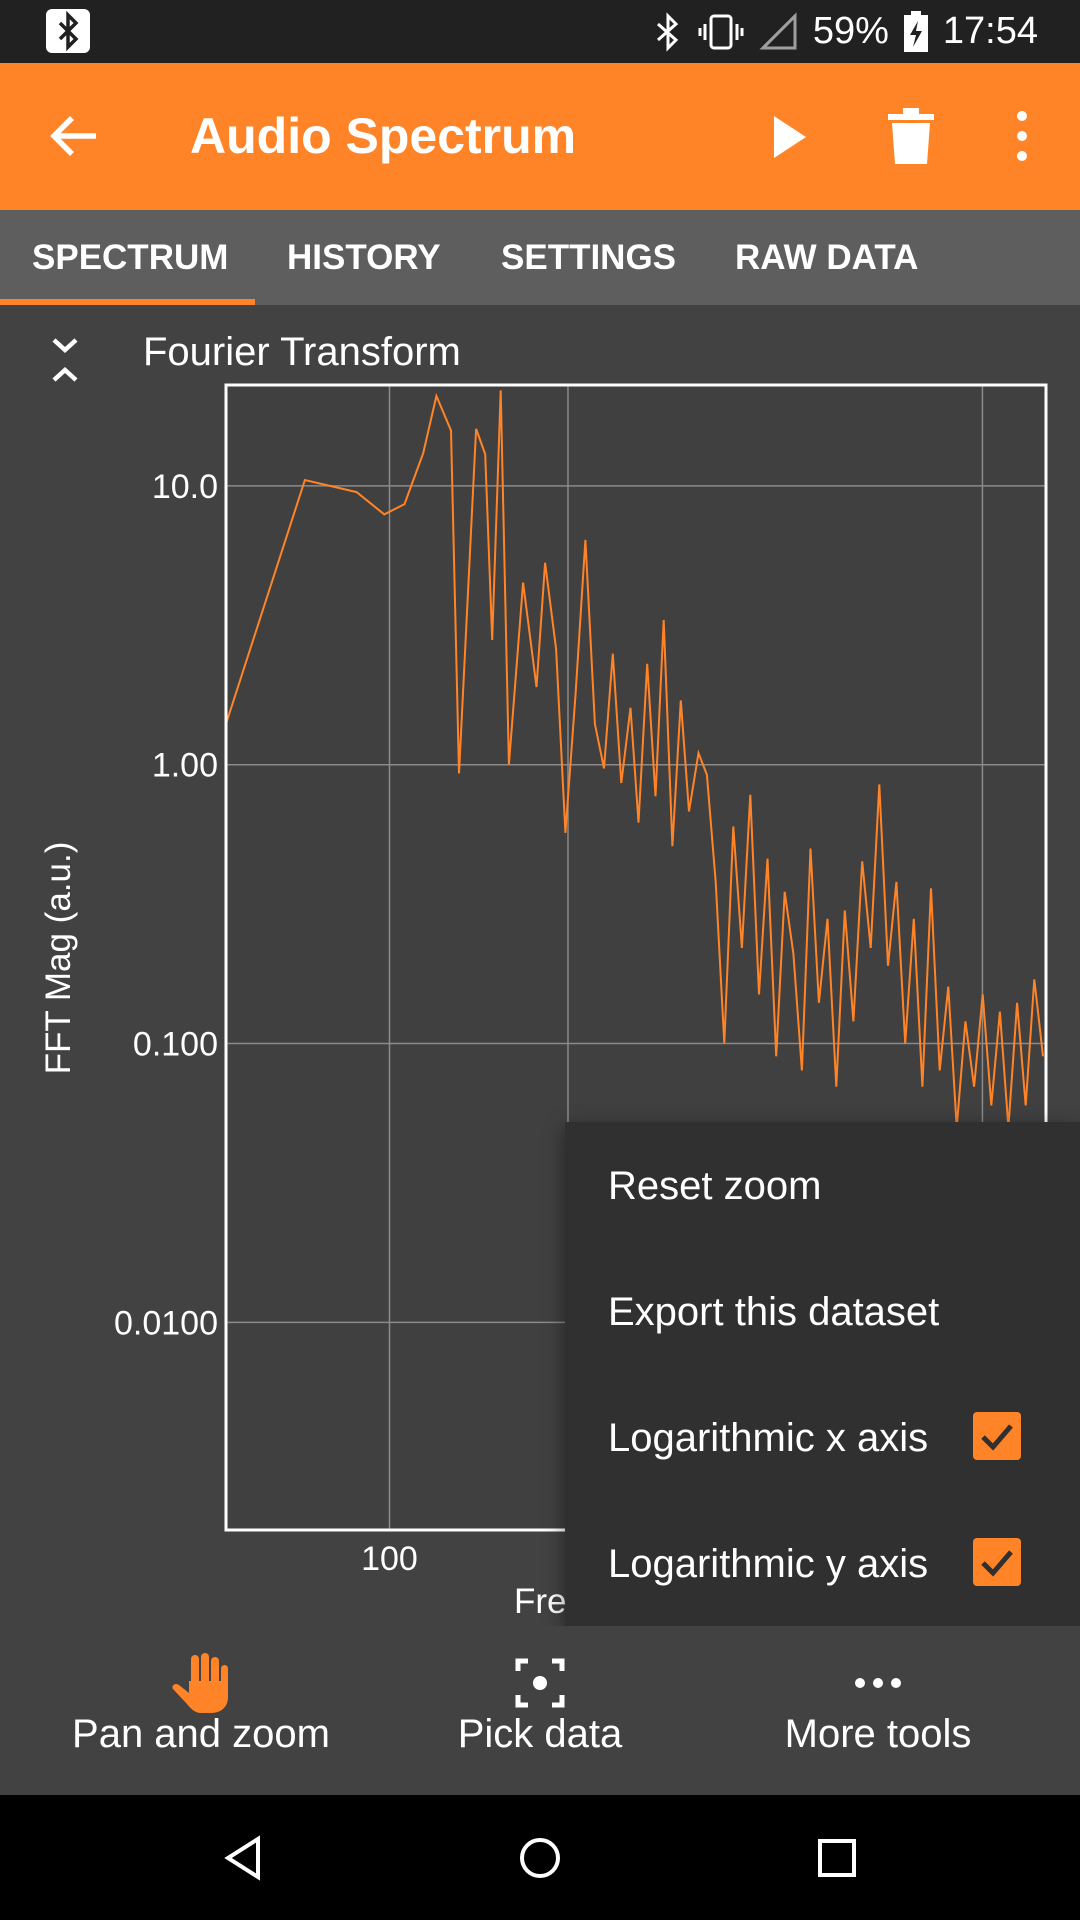 The height and width of the screenshot is (1920, 1080). Describe the element at coordinates (837, 1858) in the screenshot. I see `nav-recents-icon` at that location.